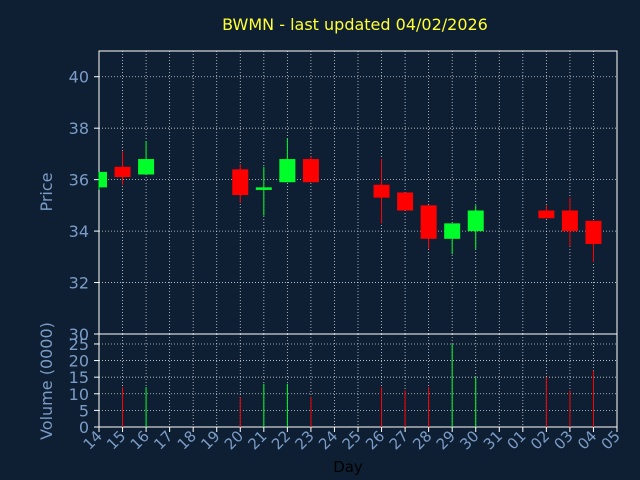 This screenshot has height=480, width=640. What do you see at coordinates (210, 440) in the screenshot?
I see `x-tick-label: 19` at bounding box center [210, 440].